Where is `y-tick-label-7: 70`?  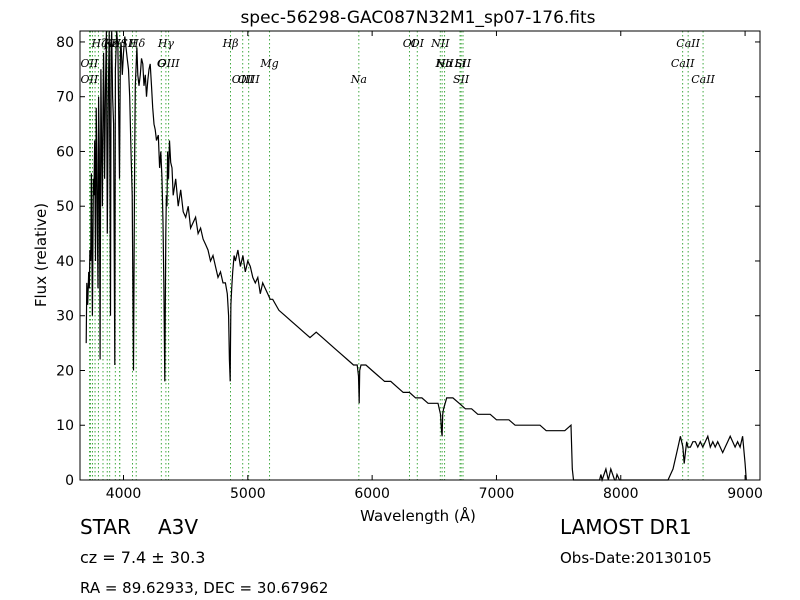
y-tick-label-7: 70 is located at coordinates (65, 98).